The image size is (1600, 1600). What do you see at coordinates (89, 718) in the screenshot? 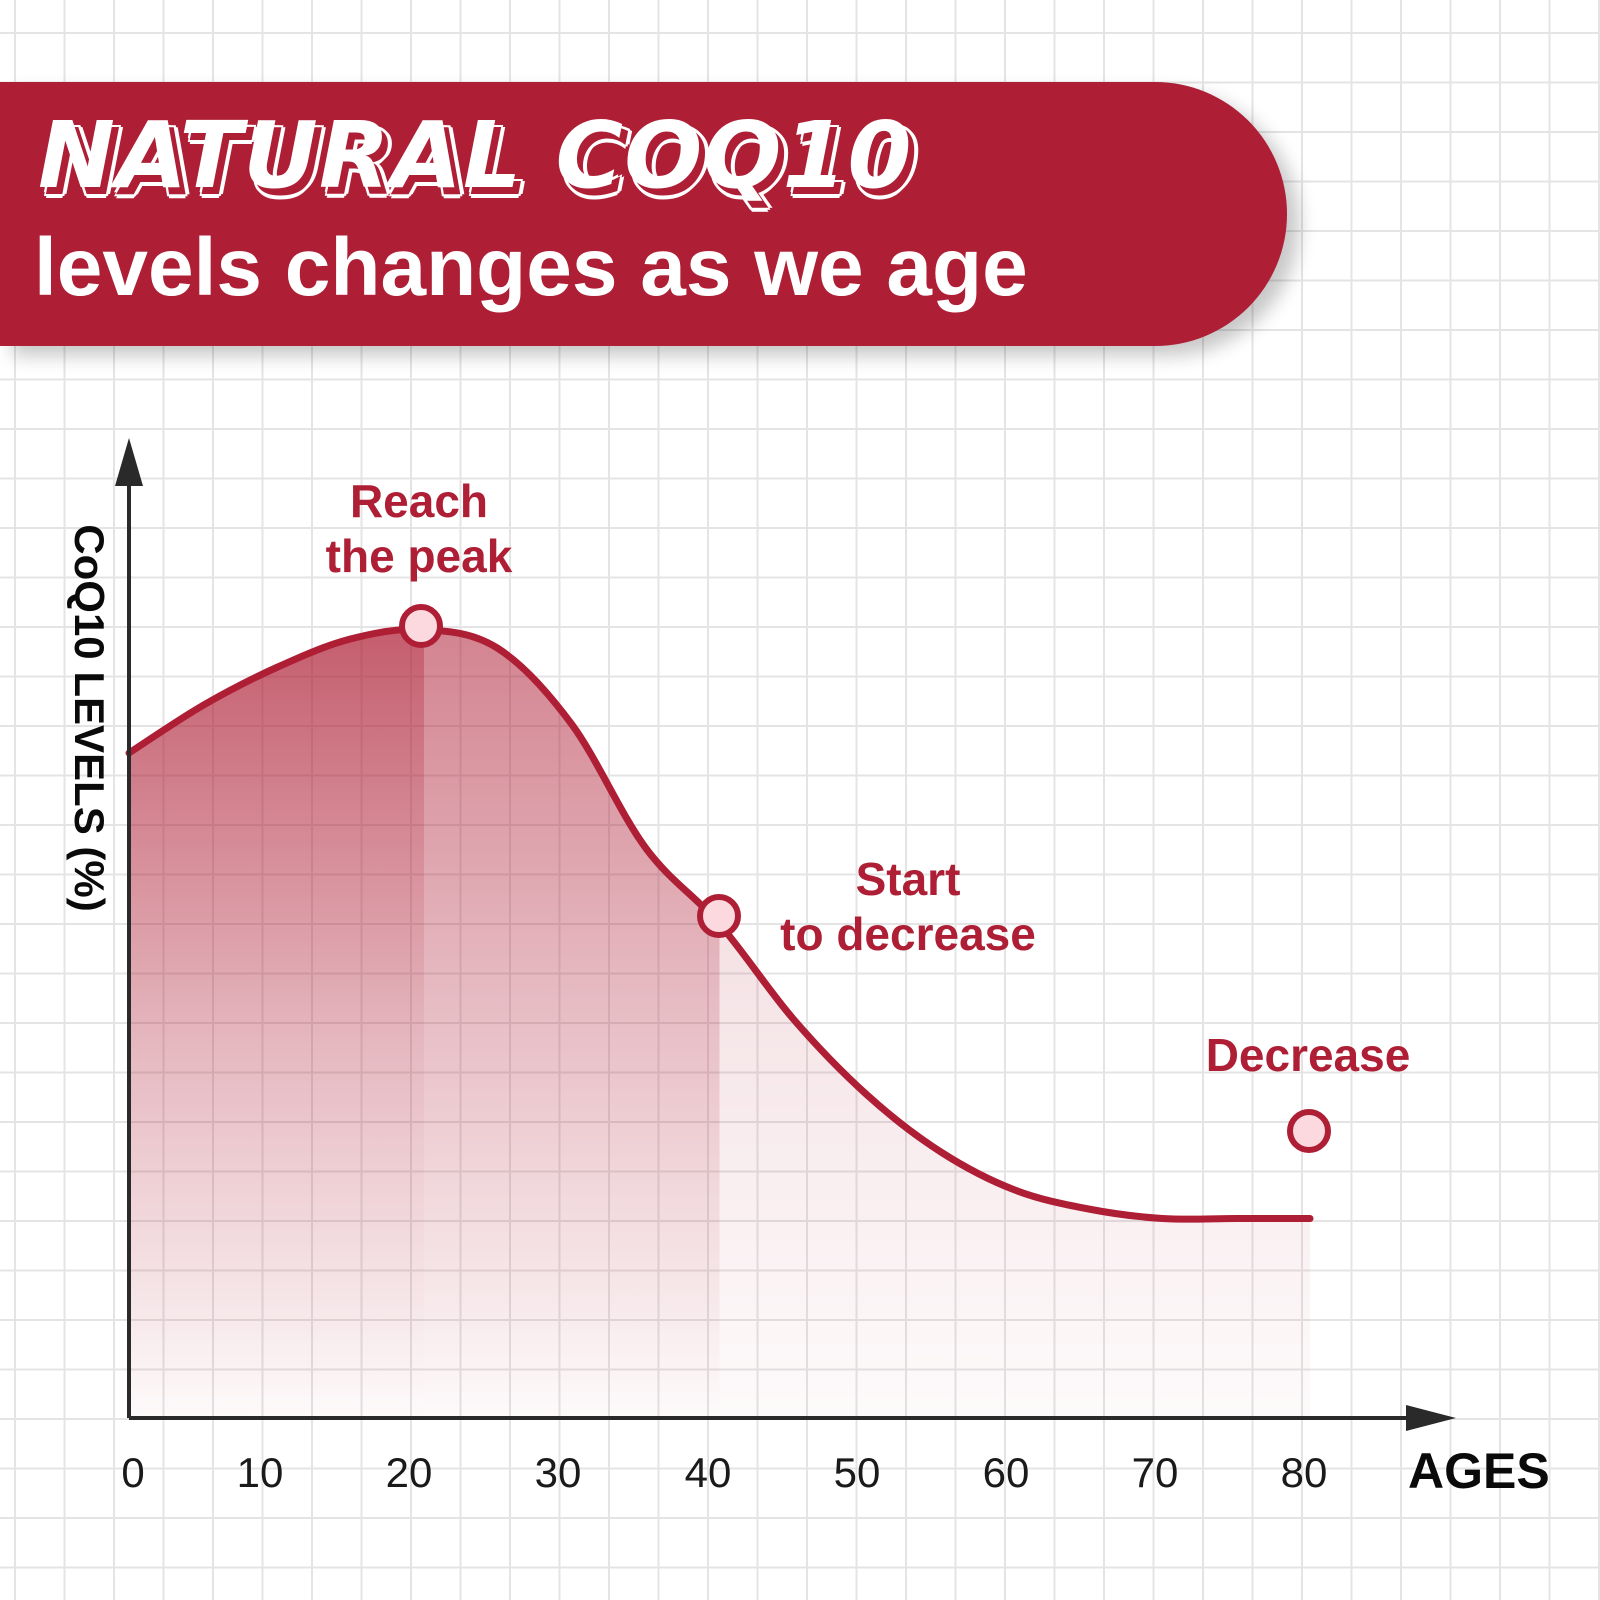
I see `y-axis-label: CoQ10 LEVELS (%)` at bounding box center [89, 718].